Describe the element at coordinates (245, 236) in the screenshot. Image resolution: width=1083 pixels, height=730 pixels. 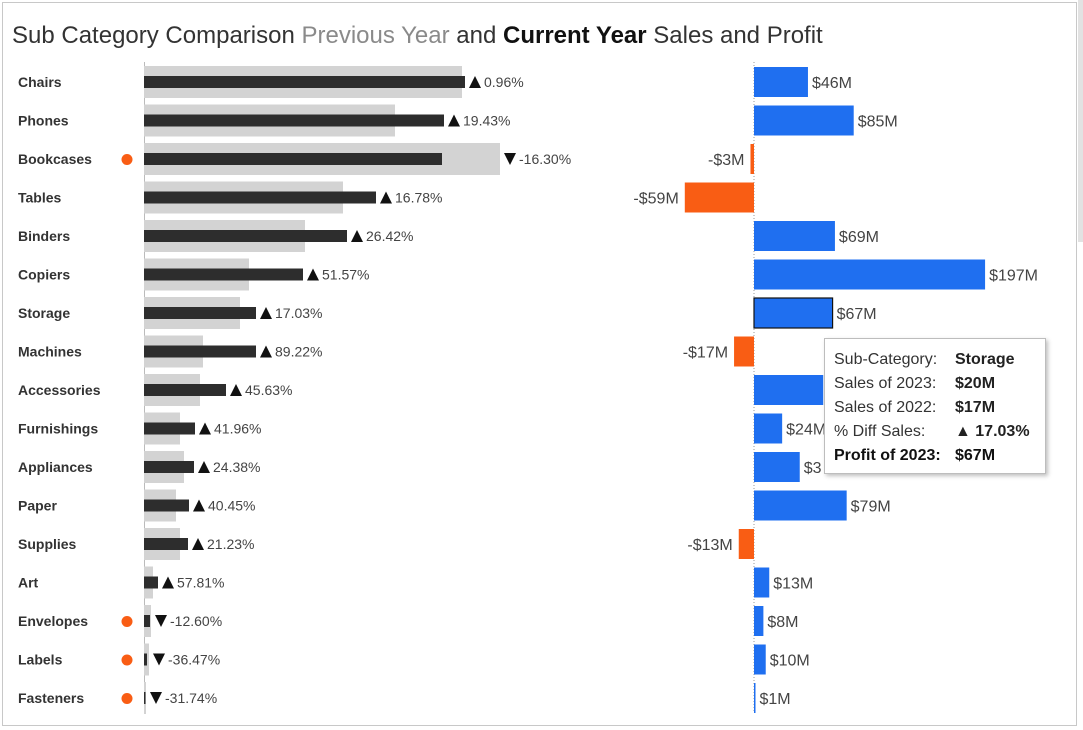
I see `curr-year-bar-binders` at that location.